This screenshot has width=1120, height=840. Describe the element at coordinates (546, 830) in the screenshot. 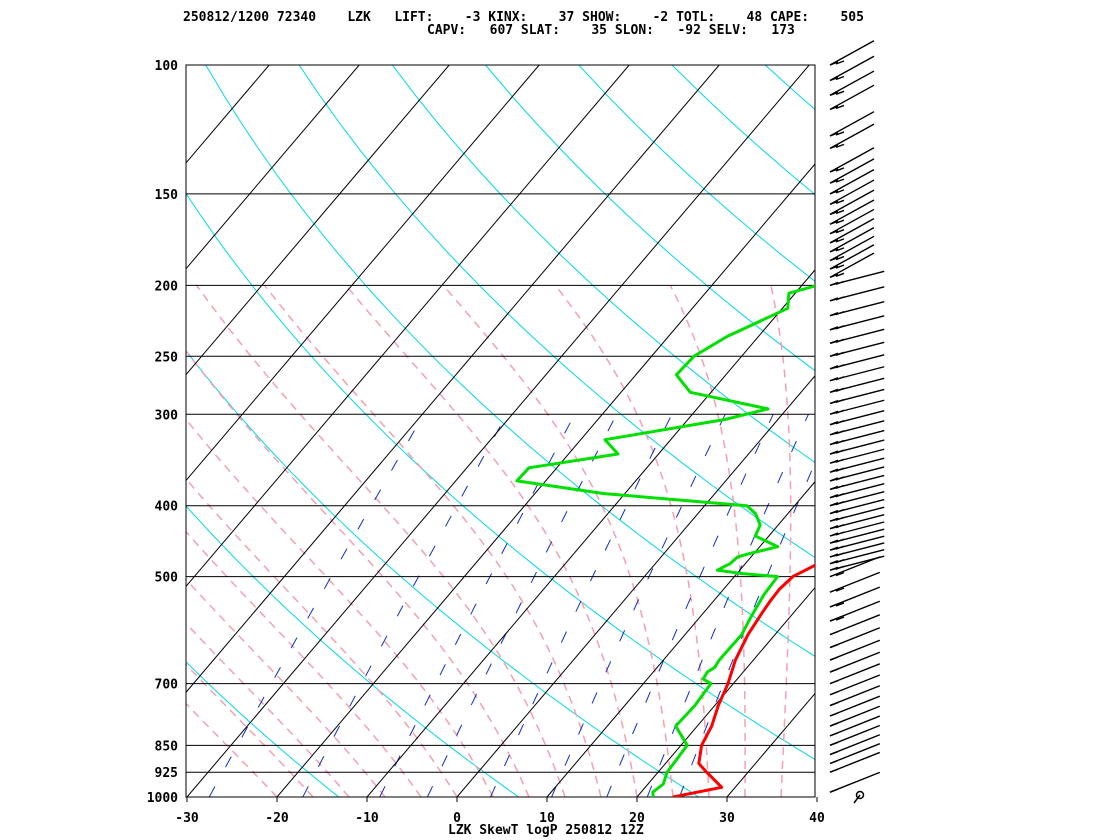

I see `chart-title: LZK SkewT logP 250812 12Z` at that location.